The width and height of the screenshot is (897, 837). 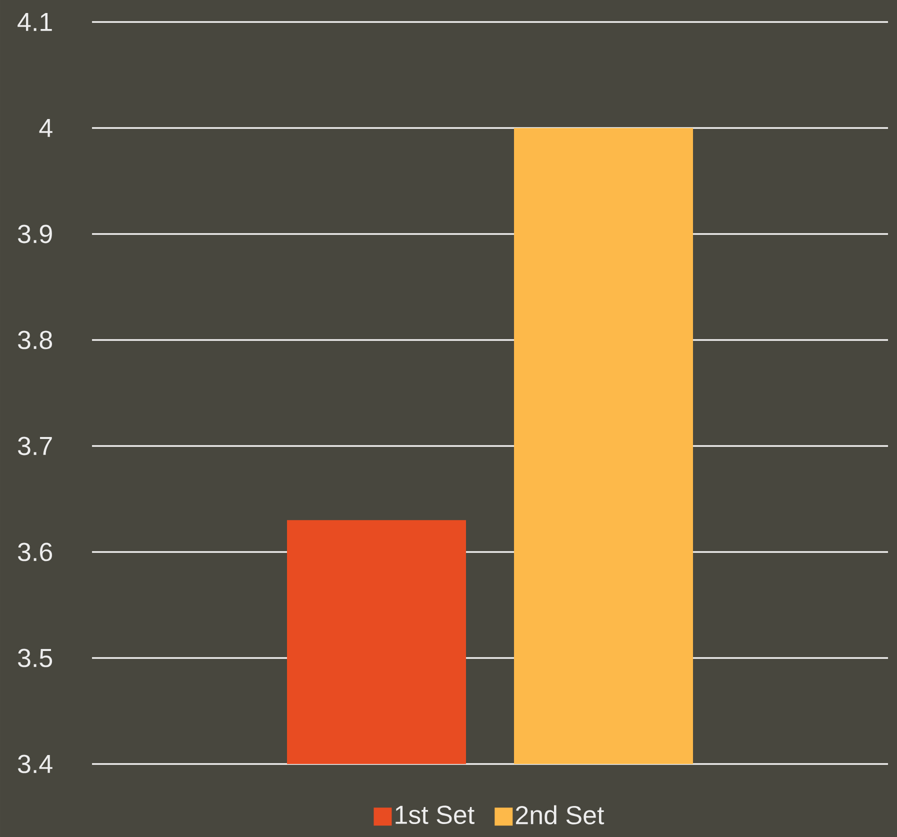 What do you see at coordinates (35, 340) in the screenshot?
I see `y-tick-label: 3.8` at bounding box center [35, 340].